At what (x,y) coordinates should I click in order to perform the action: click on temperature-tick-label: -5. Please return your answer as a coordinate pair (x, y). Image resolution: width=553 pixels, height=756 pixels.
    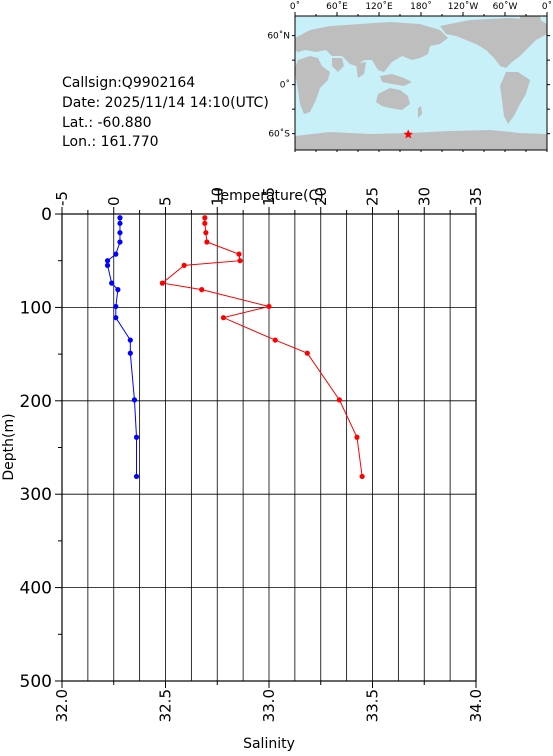
    Looking at the image, I should click on (62, 198).